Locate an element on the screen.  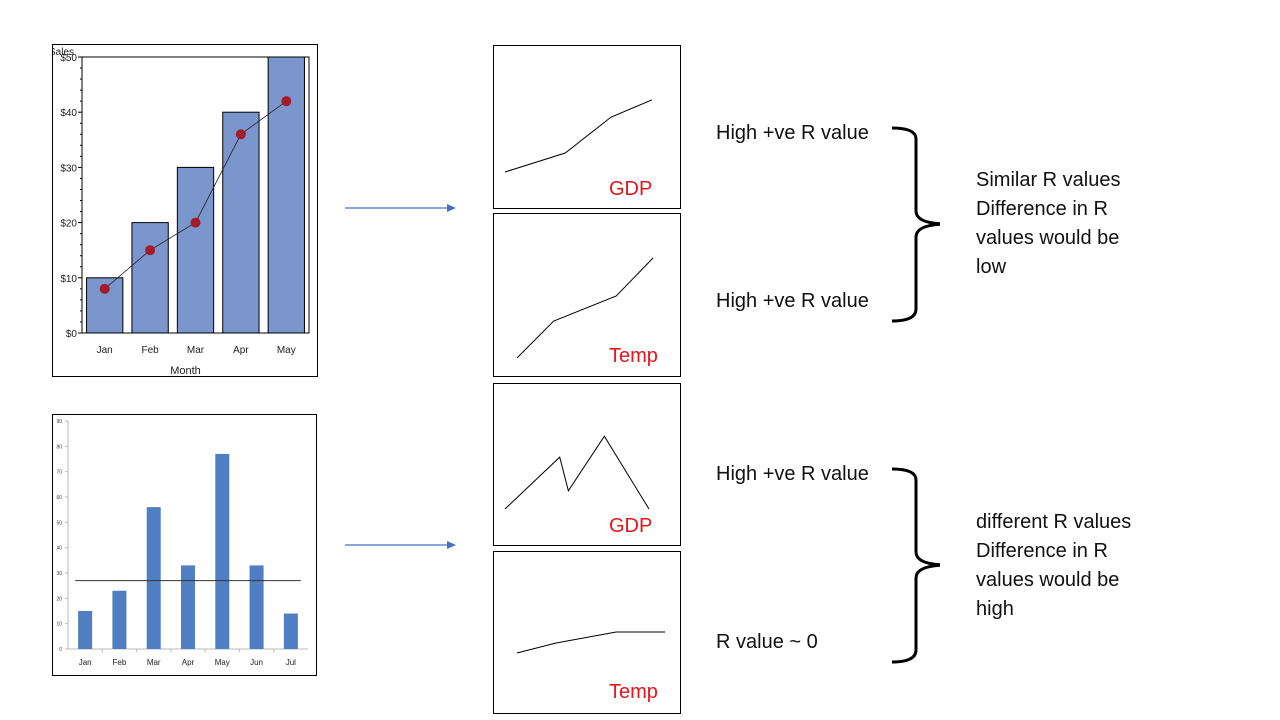
x-tick-label: Jul is located at coordinates (291, 662).